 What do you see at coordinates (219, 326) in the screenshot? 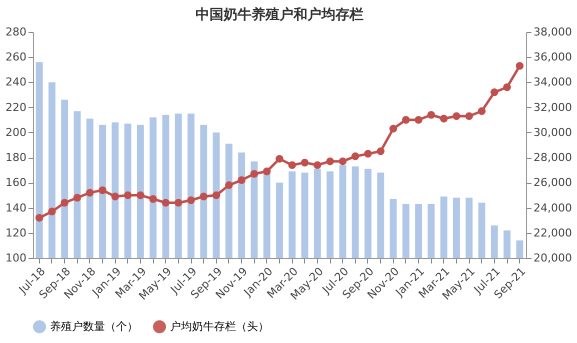
I see `legend-label: 户均奶牛存栏（头）` at bounding box center [219, 326].